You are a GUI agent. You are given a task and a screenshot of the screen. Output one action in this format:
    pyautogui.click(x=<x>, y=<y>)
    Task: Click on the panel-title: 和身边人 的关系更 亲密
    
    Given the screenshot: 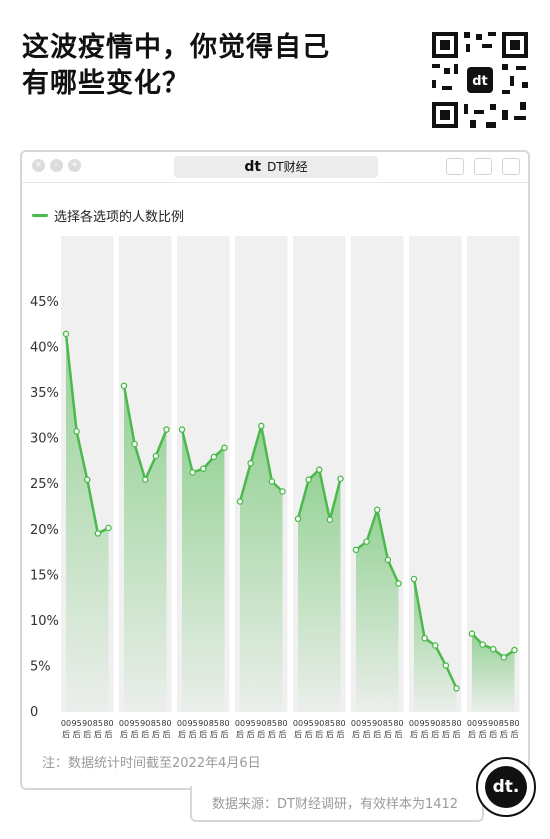 What is the action you would take?
    pyautogui.click(x=203, y=270)
    